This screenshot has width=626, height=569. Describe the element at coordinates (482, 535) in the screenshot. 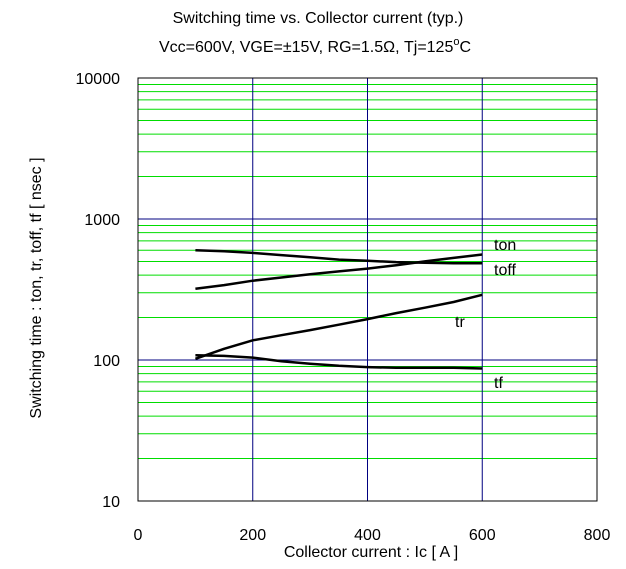

I see `x-tick-label: 600` at that location.